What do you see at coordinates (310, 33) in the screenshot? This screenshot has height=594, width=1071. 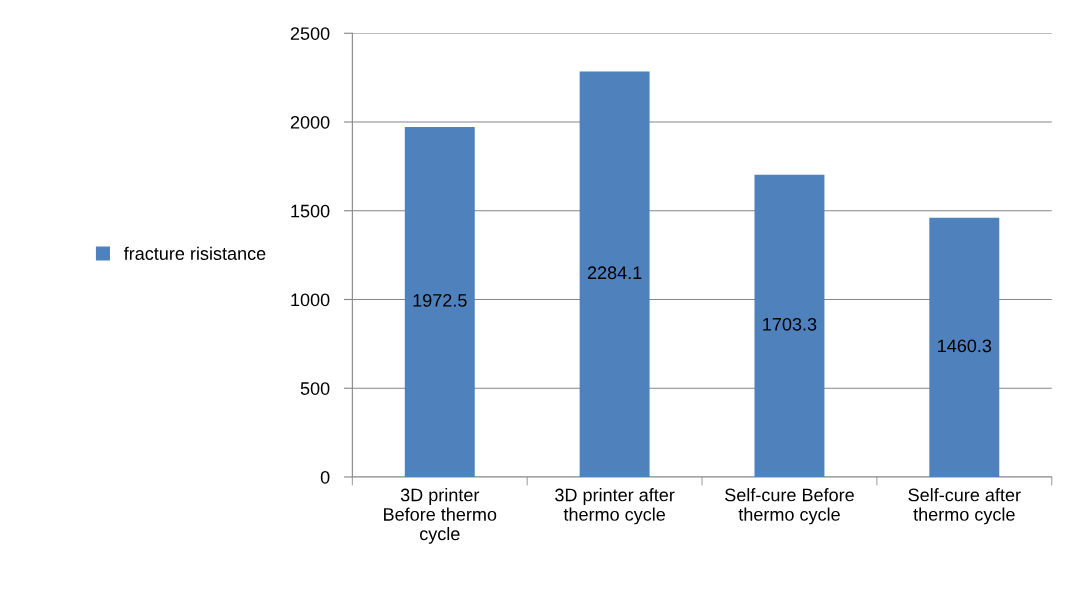 I see `y-tick-label: 2500` at bounding box center [310, 33].